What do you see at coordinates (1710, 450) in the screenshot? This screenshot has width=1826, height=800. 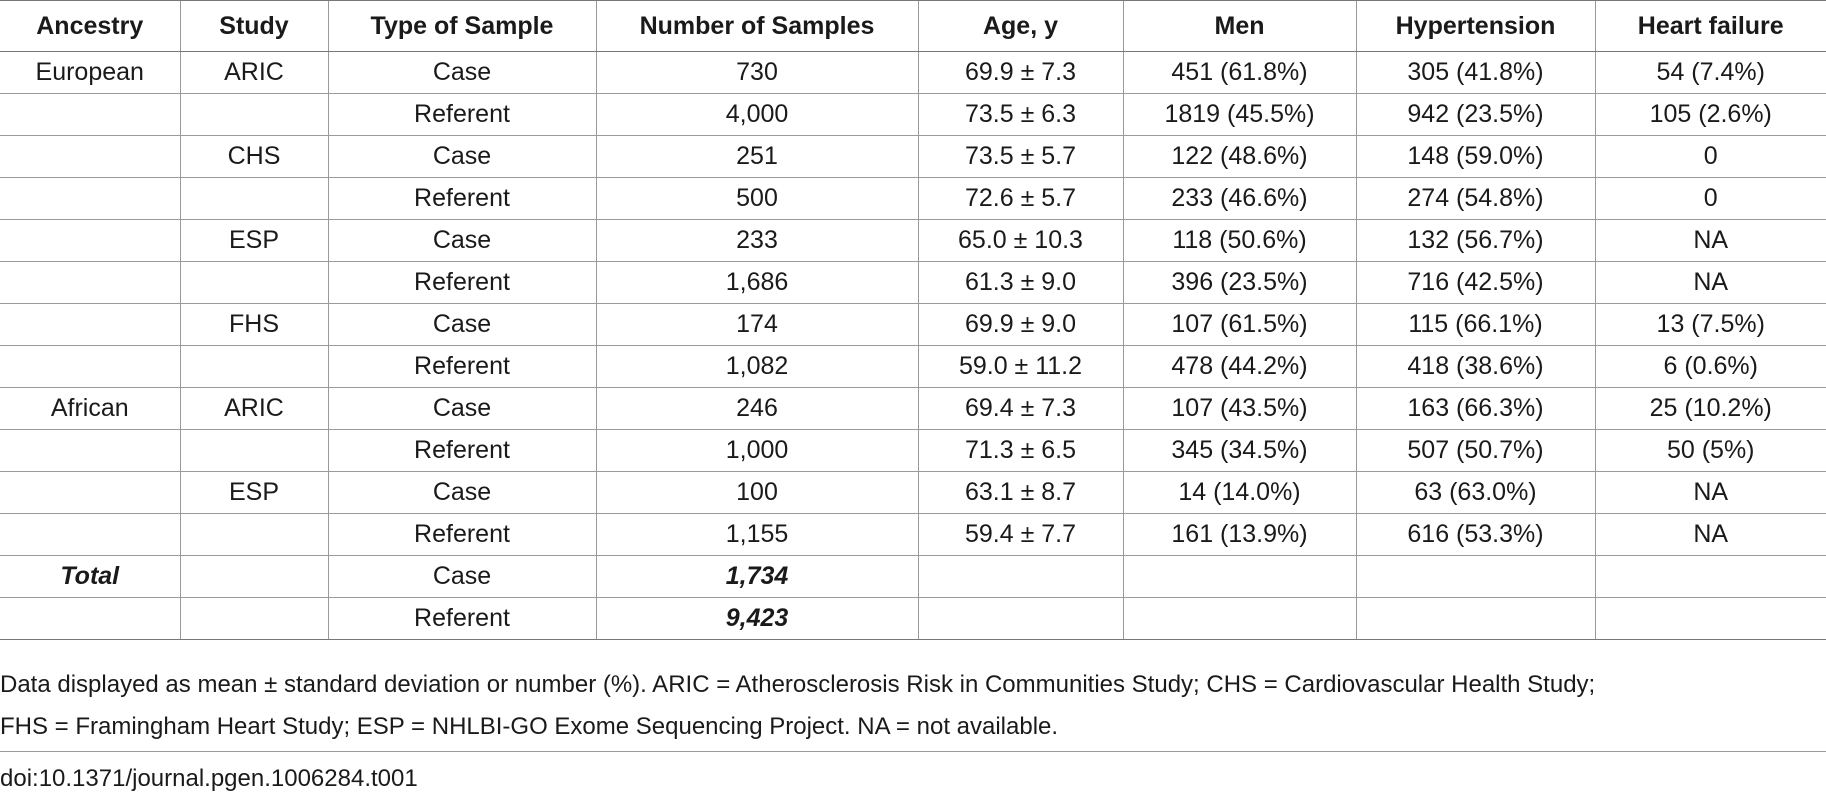 I see `cell-heart-failure: 50 (5%)` at bounding box center [1710, 450].